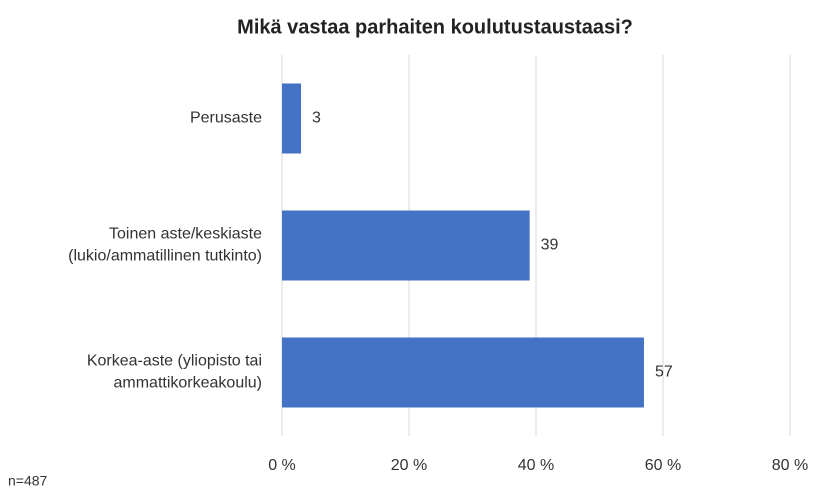 The height and width of the screenshot is (493, 814). Describe the element at coordinates (226, 118) in the screenshot. I see `y-tick-label: Perusaste` at that location.